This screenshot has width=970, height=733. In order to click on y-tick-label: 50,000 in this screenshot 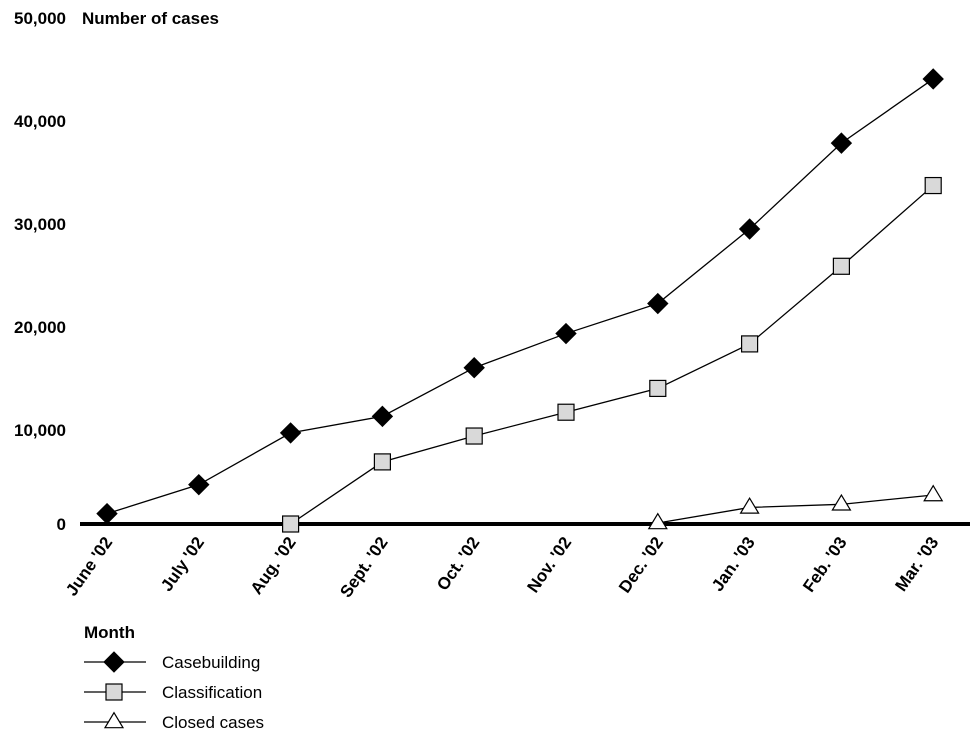, I will do `click(40, 18)`.